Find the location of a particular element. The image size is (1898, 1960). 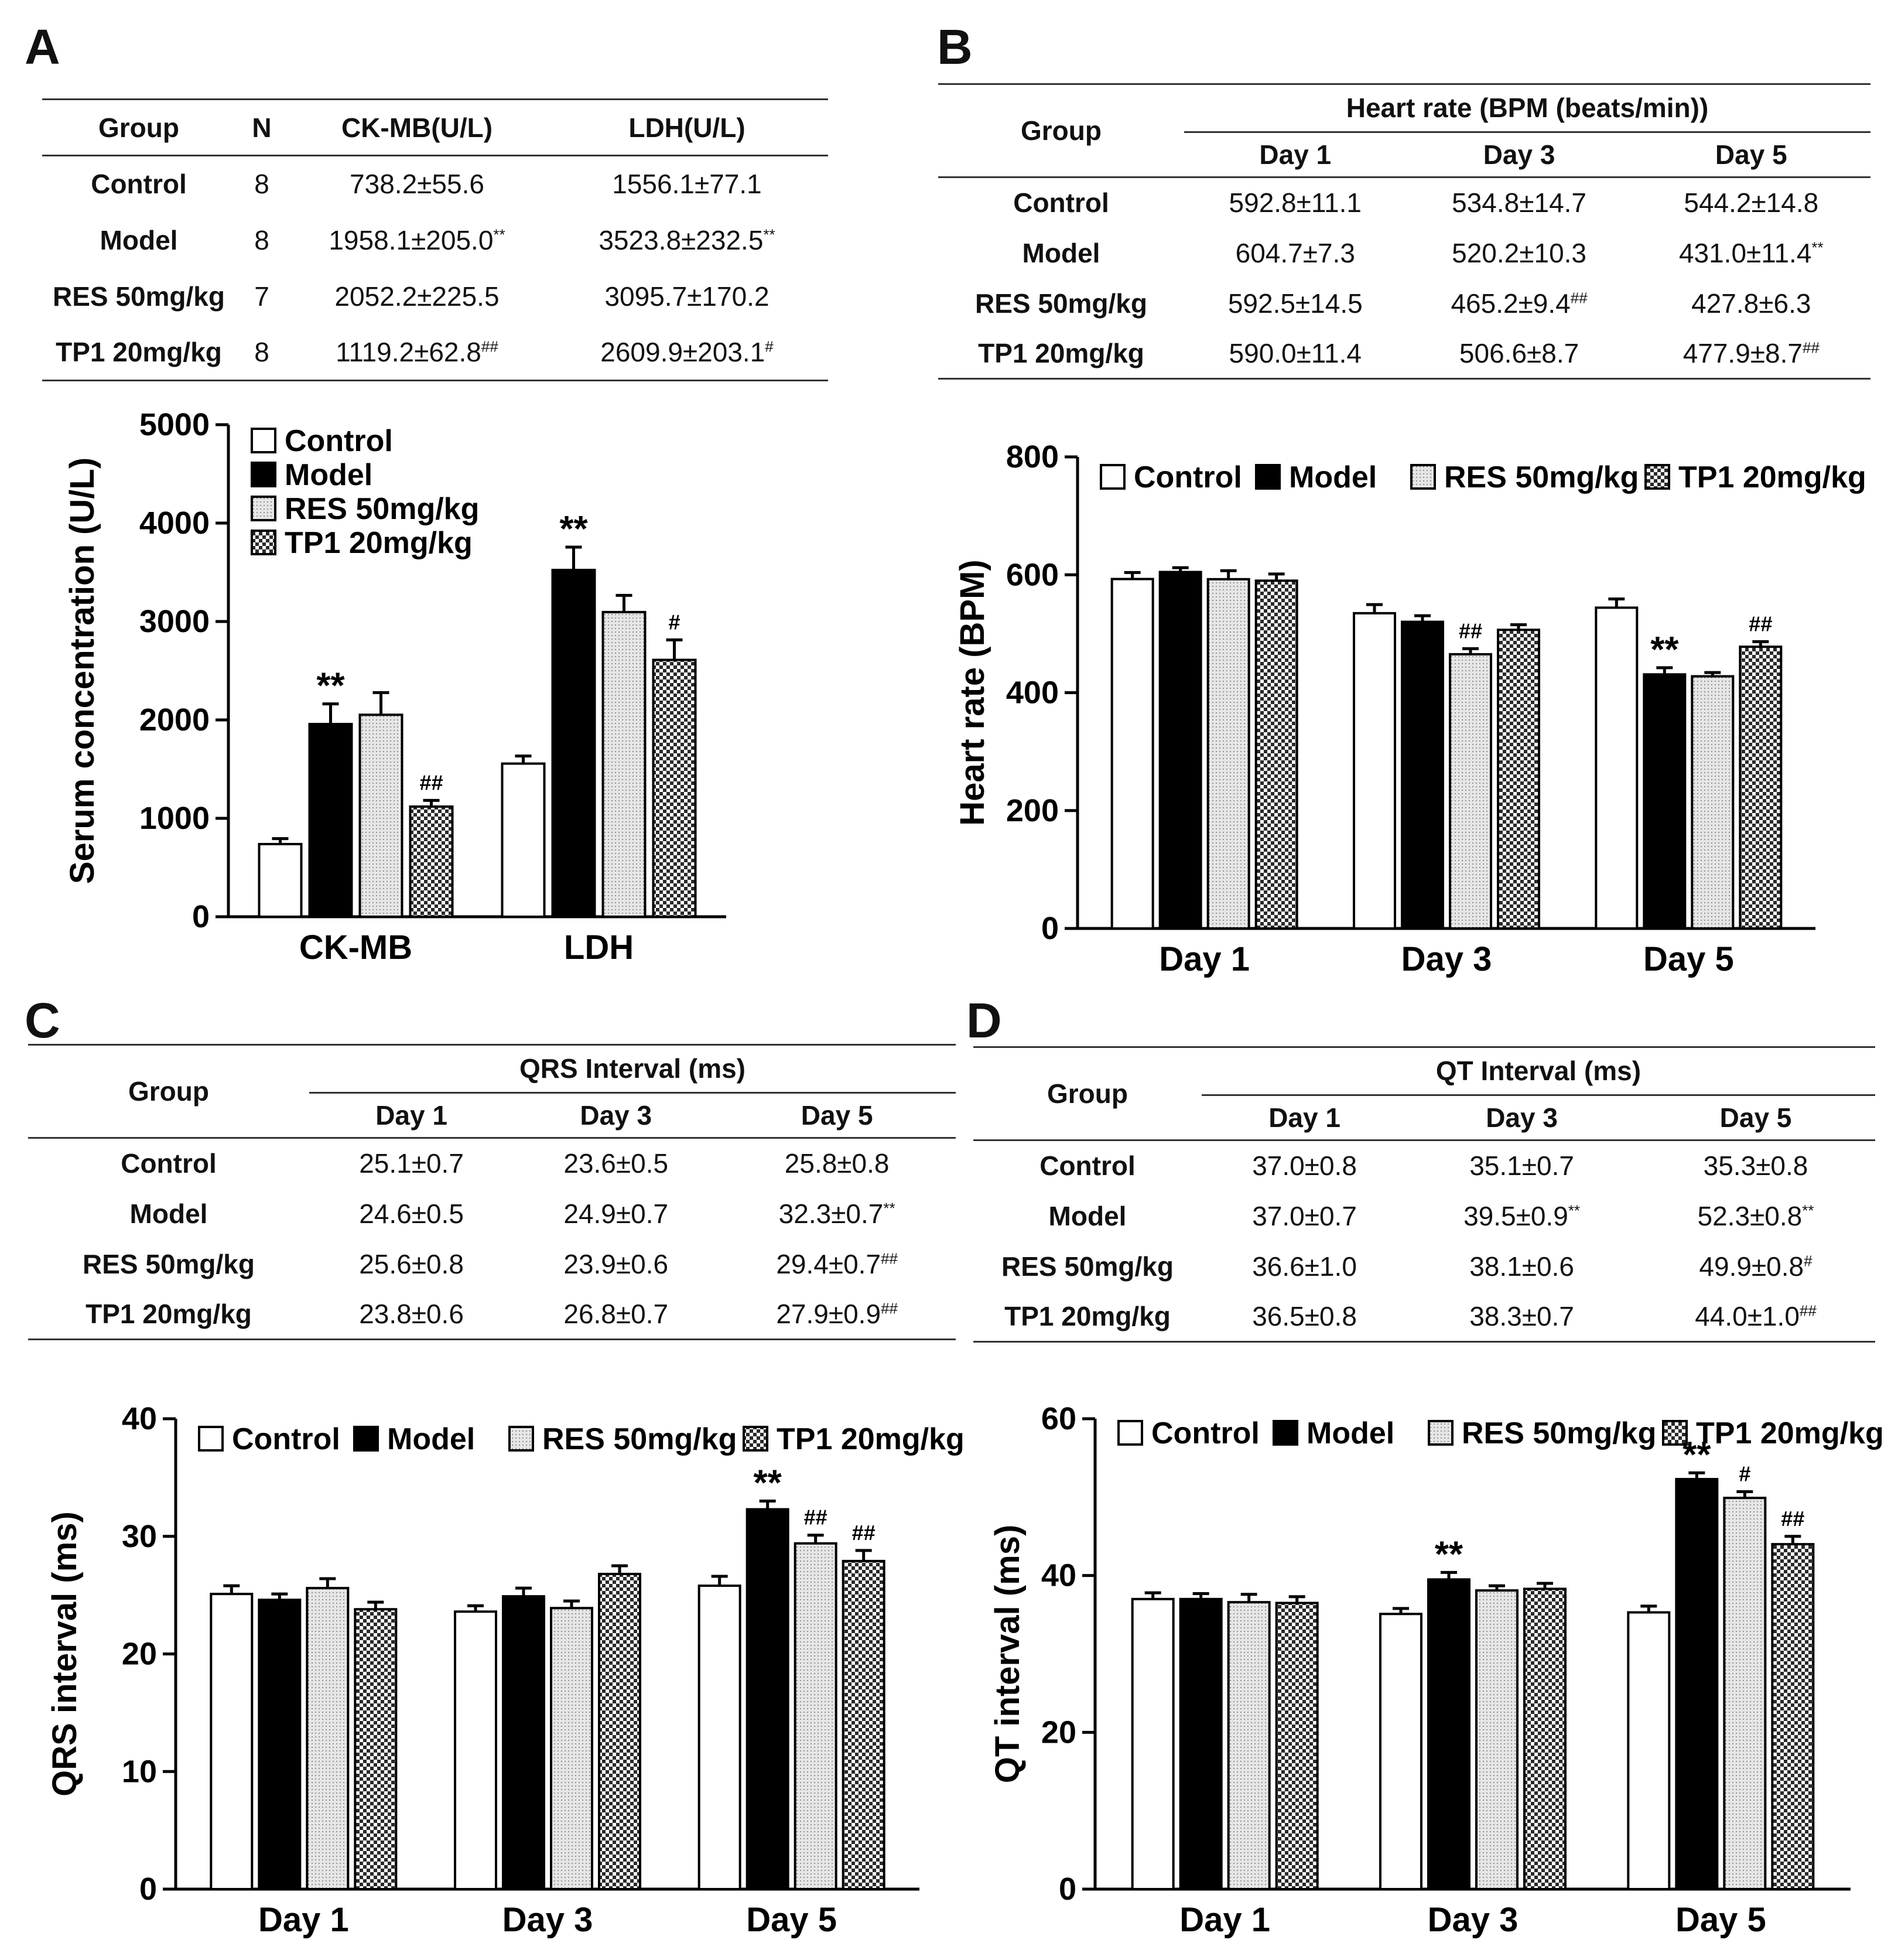

value-text: 1119.2±62.8 is located at coordinates (408, 351).